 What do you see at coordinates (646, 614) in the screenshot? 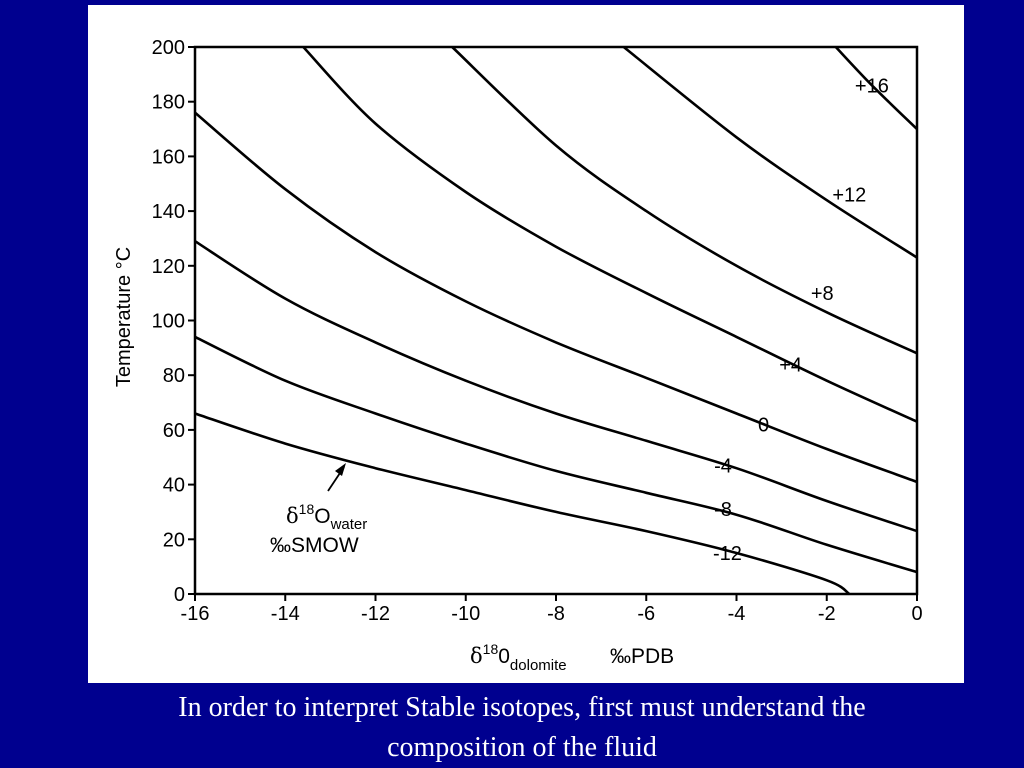
I see `x-tick-label: -6` at bounding box center [646, 614].